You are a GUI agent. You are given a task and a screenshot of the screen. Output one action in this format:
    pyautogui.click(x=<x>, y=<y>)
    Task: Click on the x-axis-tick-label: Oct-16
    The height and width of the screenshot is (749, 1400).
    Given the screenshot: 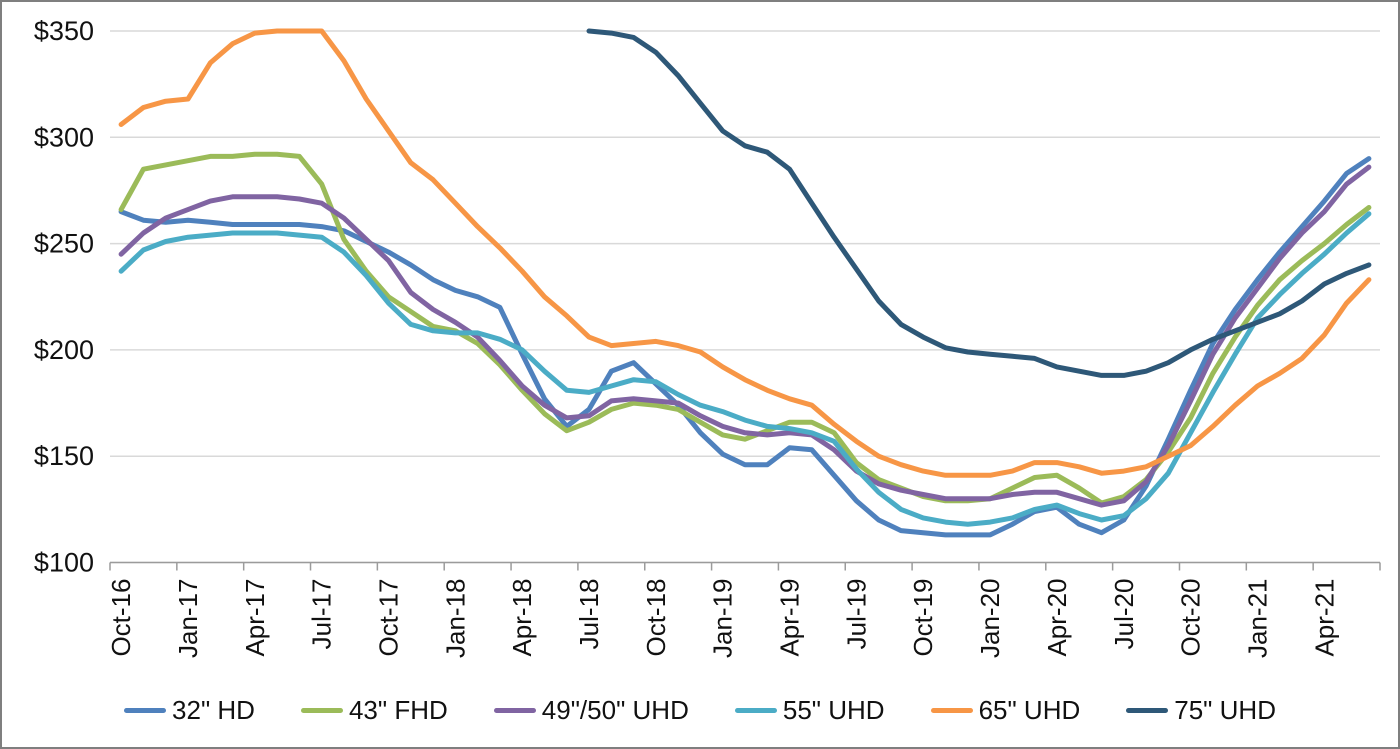 What is the action you would take?
    pyautogui.click(x=121, y=618)
    